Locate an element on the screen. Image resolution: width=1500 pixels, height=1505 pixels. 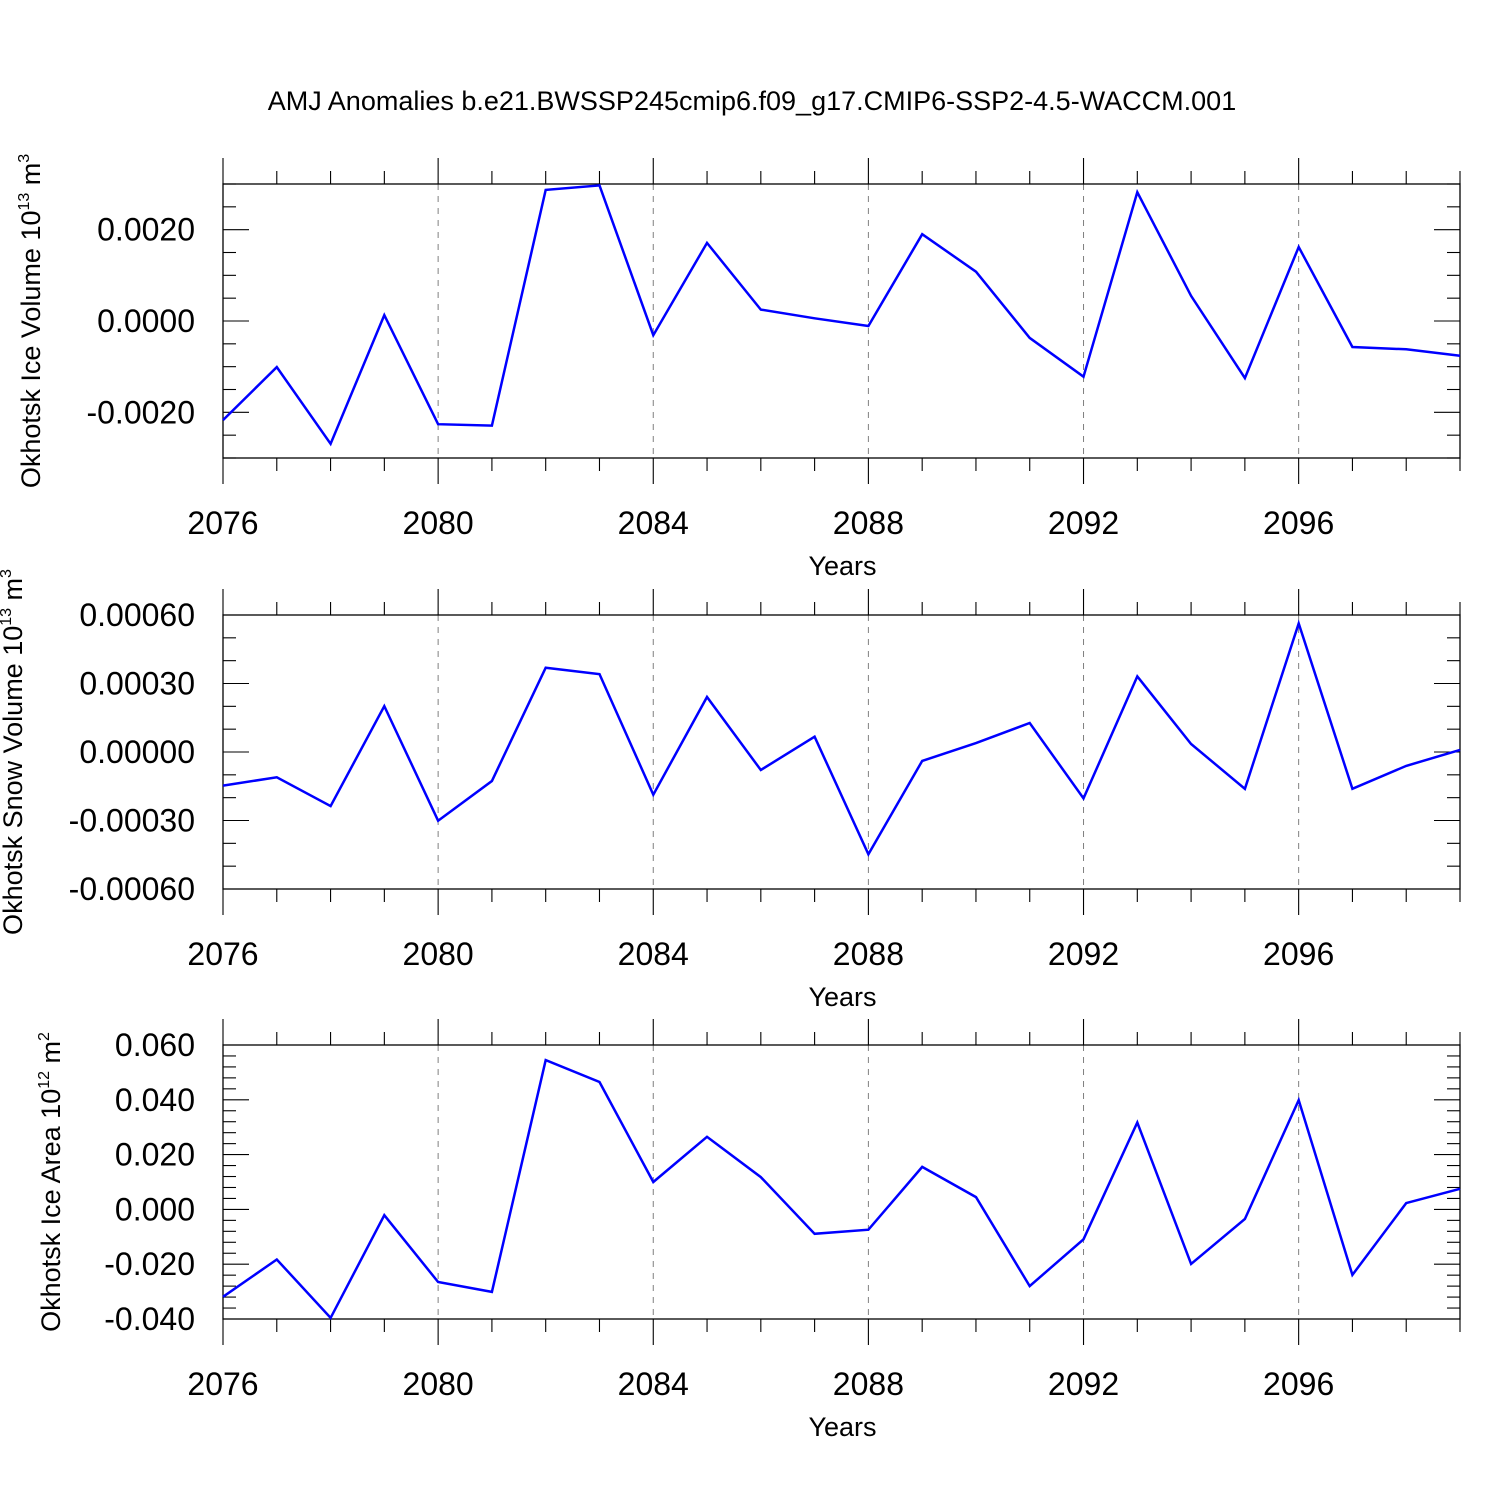
y-tick-label: 0.000 is located at coordinates (155, 1209).